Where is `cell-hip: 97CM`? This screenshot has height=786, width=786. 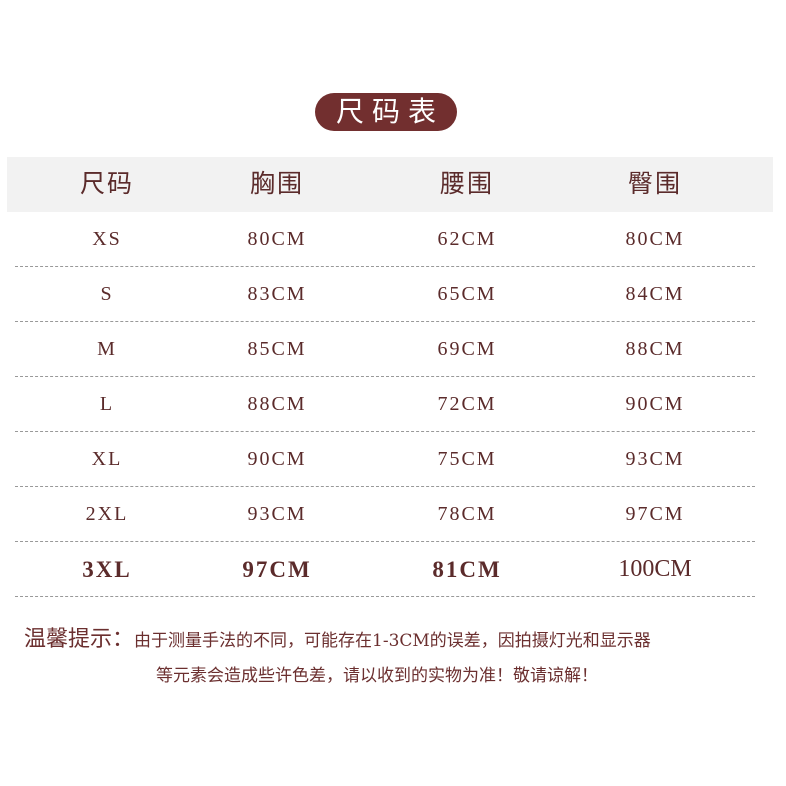
cell-hip: 97CM is located at coordinates (655, 514).